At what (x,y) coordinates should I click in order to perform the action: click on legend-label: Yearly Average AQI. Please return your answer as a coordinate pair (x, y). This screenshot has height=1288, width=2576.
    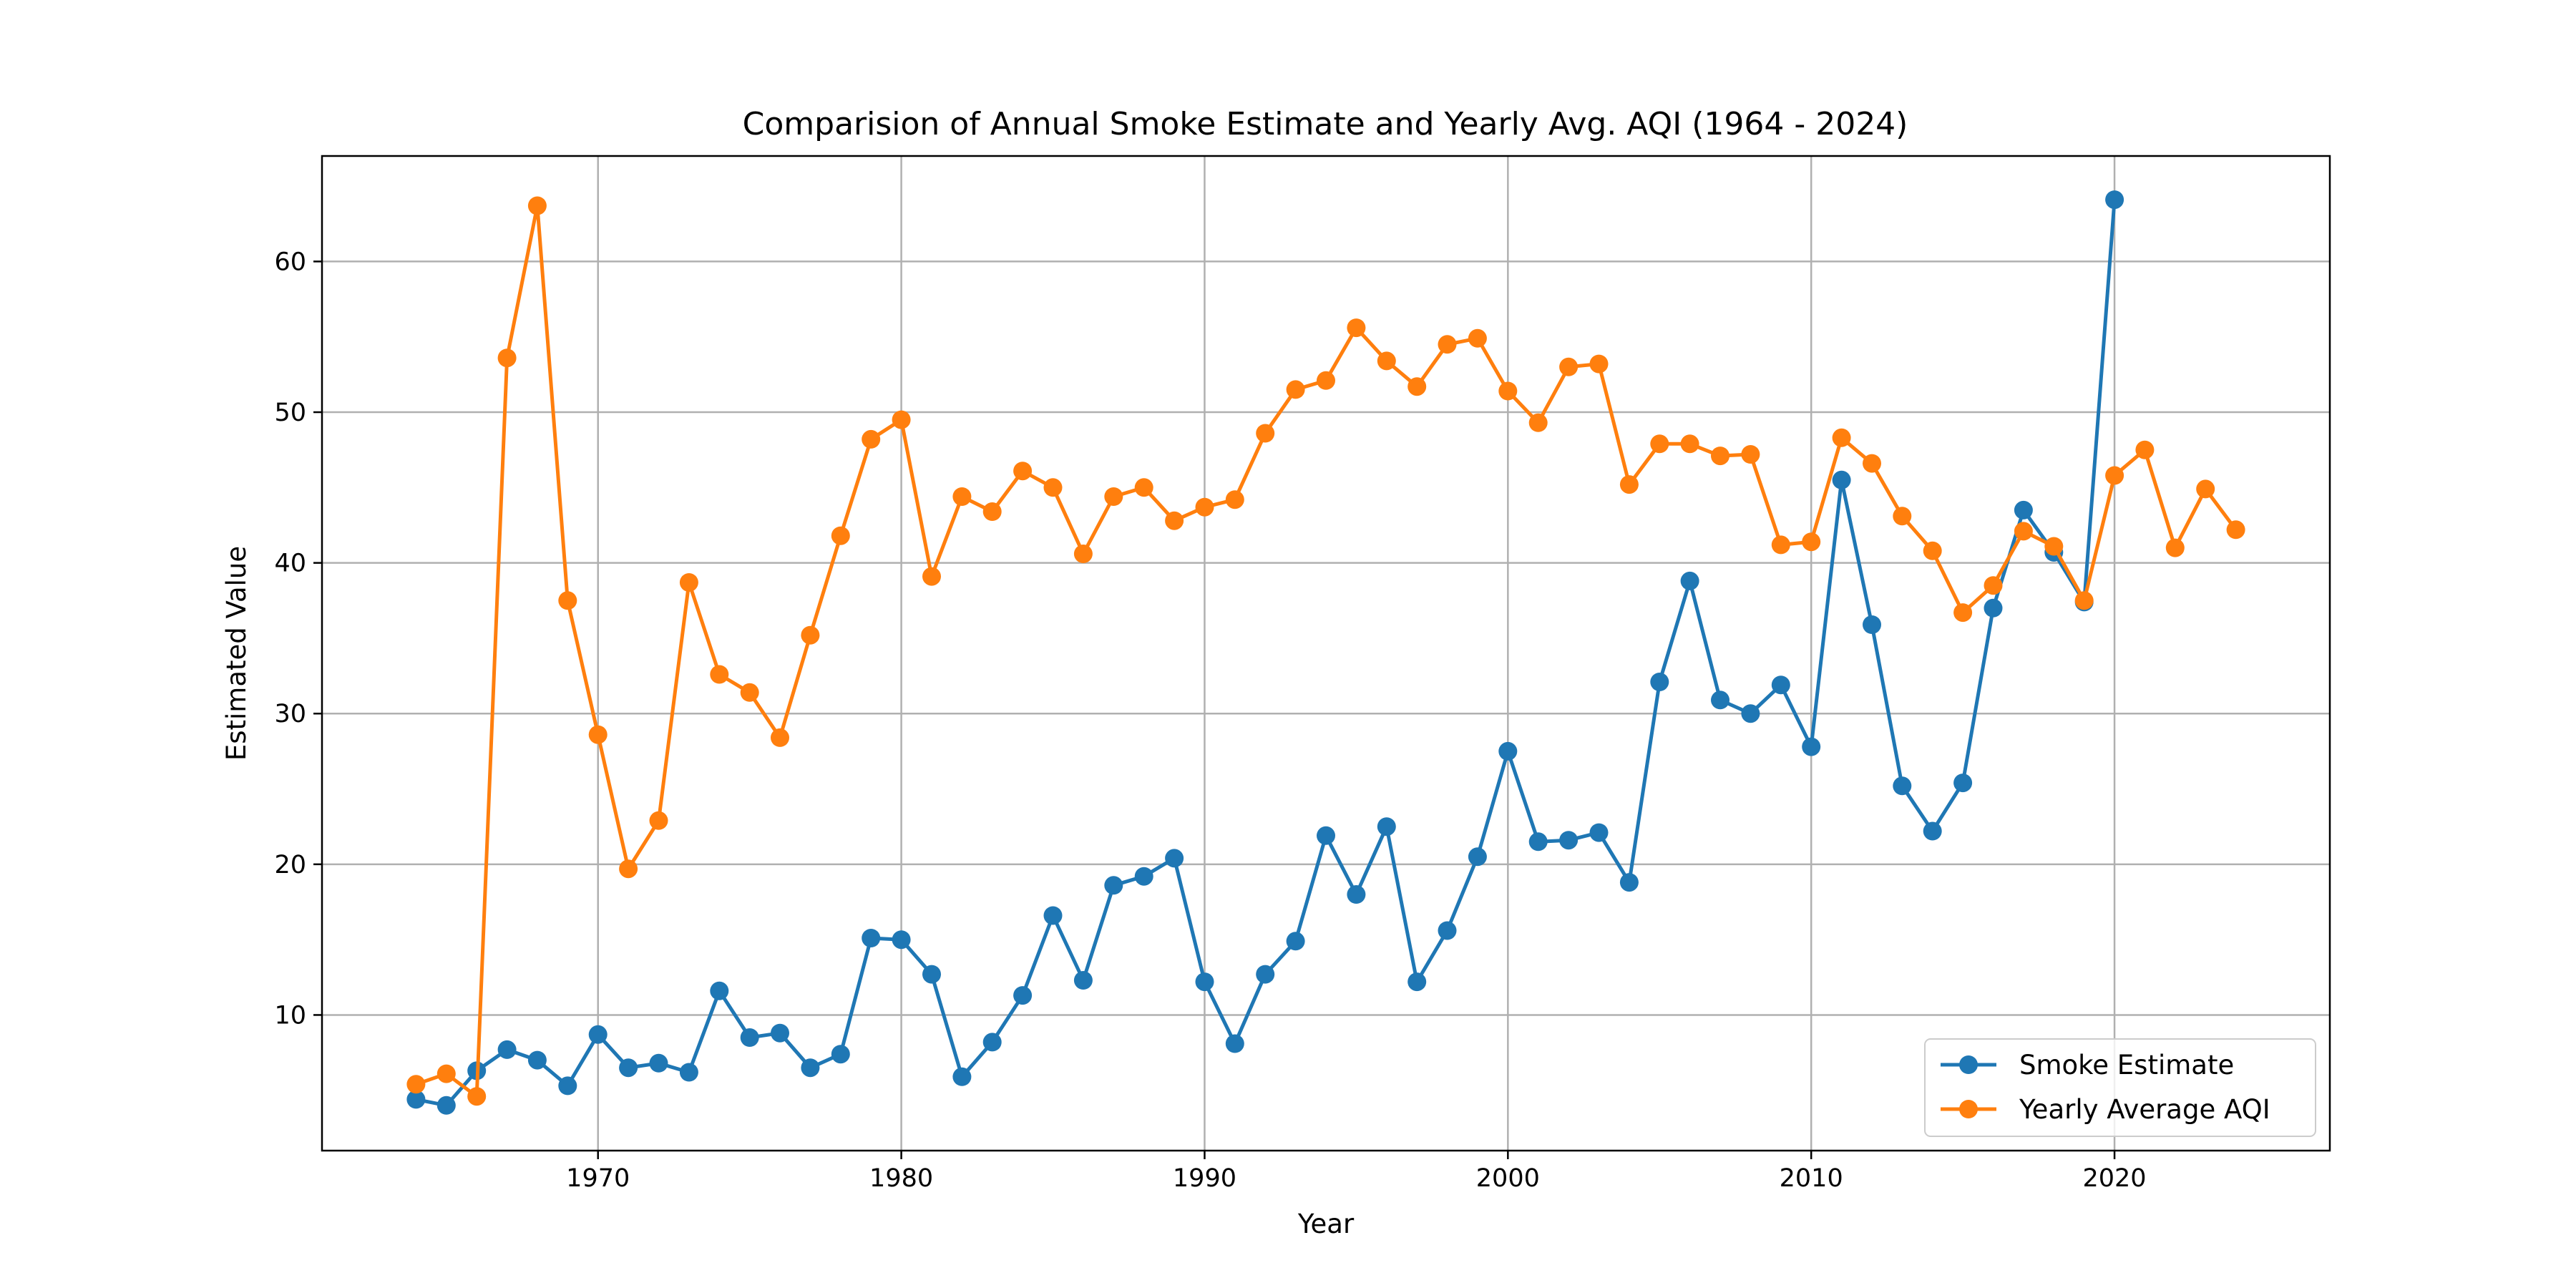
    Looking at the image, I should click on (2144, 1109).